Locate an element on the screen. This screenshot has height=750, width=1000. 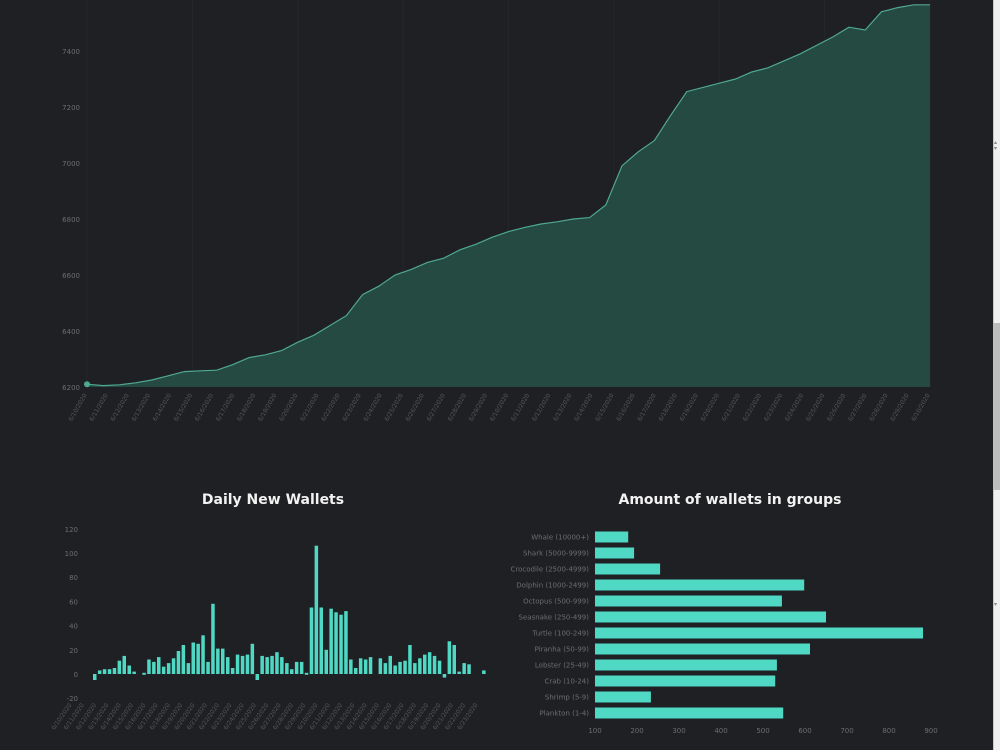
svg-text: Piranha (50-99) is located at coordinates (562, 650).